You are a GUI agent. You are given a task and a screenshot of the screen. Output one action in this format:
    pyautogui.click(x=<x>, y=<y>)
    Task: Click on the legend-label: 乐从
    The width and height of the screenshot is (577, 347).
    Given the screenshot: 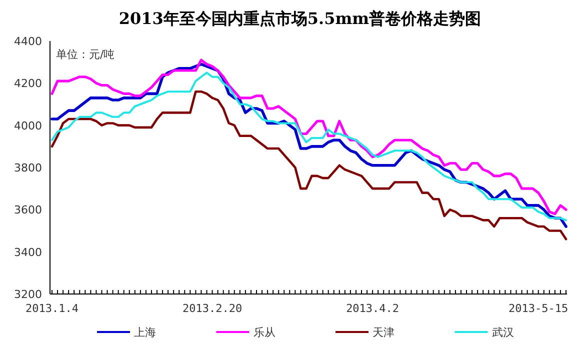 What is the action you would take?
    pyautogui.click(x=264, y=332)
    